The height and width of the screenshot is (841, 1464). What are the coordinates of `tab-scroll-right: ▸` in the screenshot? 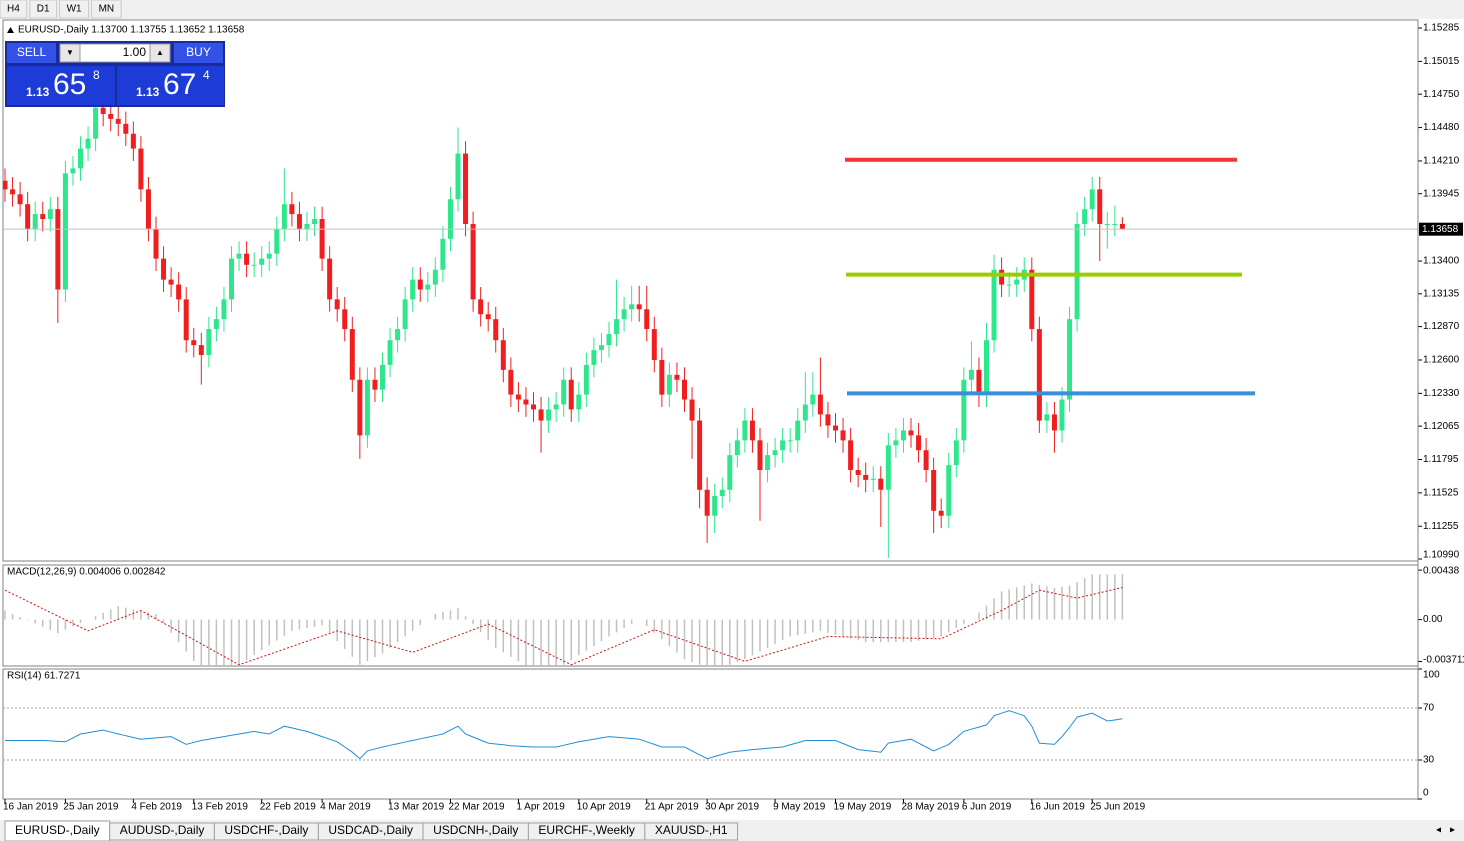 It's located at (1452, 830).